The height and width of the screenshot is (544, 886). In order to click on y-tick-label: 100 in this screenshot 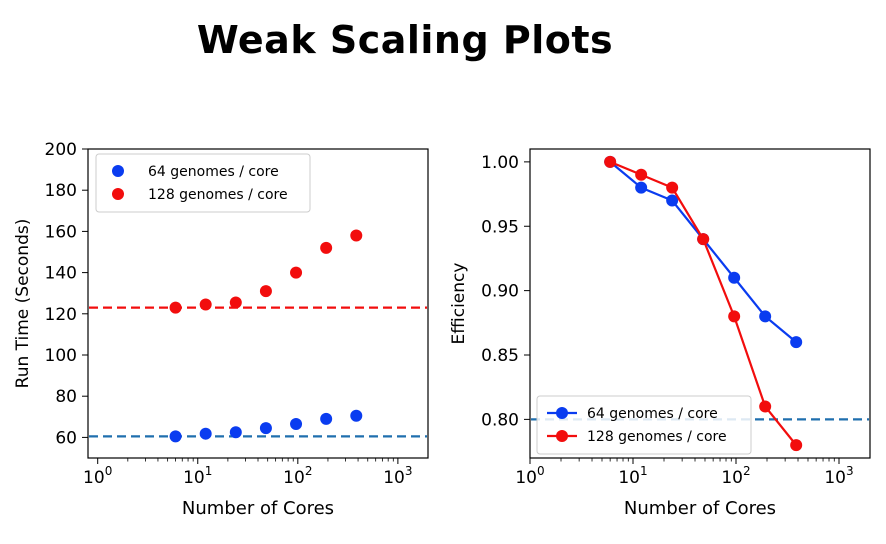, I will do `click(61, 356)`.